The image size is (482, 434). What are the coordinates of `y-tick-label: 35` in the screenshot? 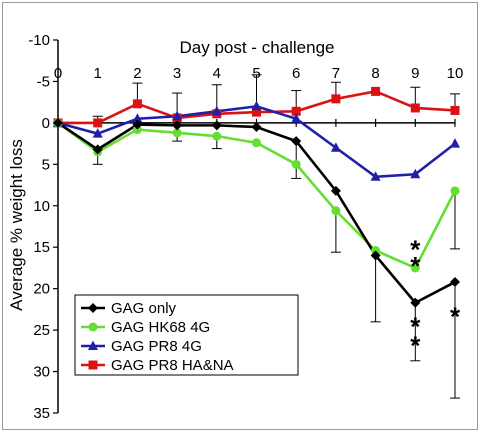 It's located at (41, 413).